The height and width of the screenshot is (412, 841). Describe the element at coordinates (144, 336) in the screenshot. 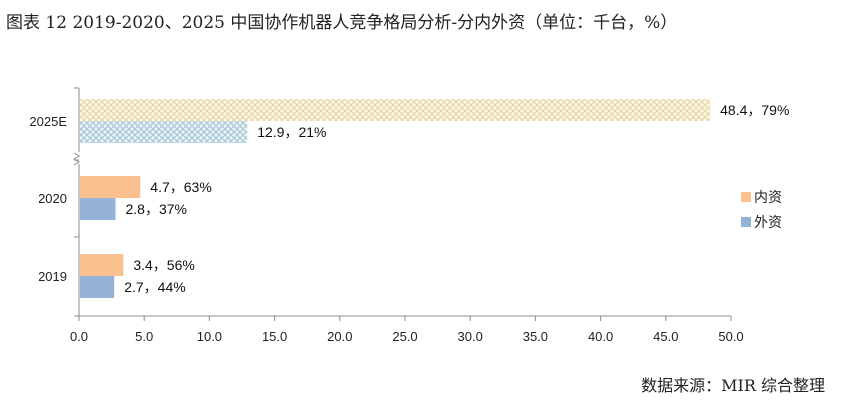

I see `x-tick-label: 5.0` at that location.